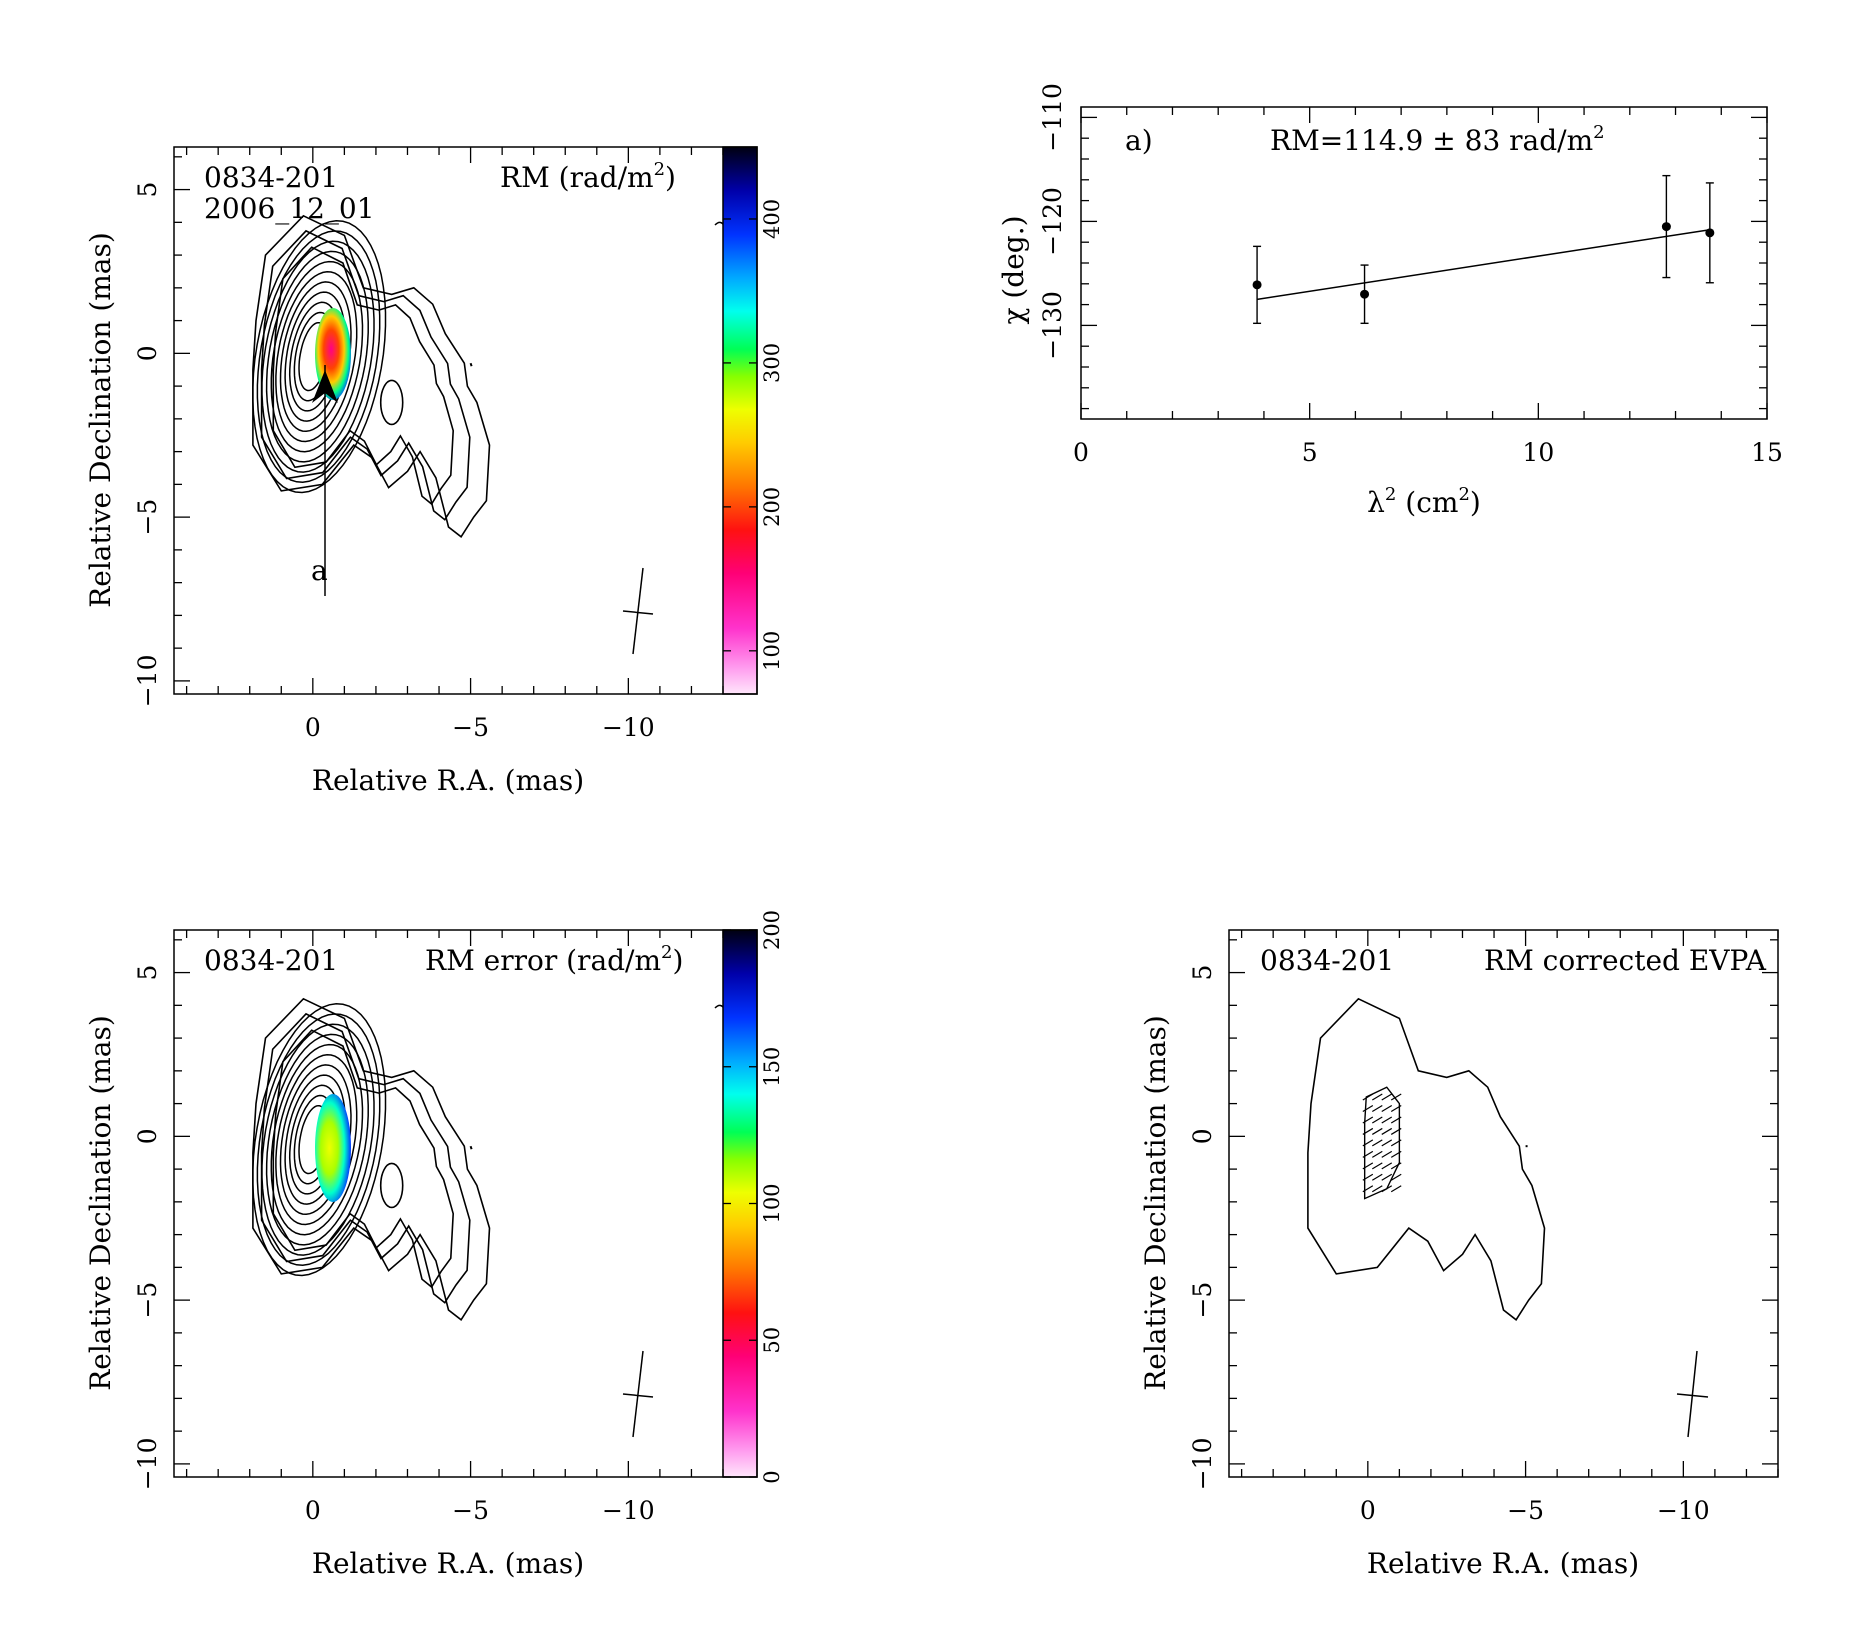 This screenshot has height=1647, width=1862. What do you see at coordinates (638, 611) in the screenshot?
I see `rm-map-beam` at bounding box center [638, 611].